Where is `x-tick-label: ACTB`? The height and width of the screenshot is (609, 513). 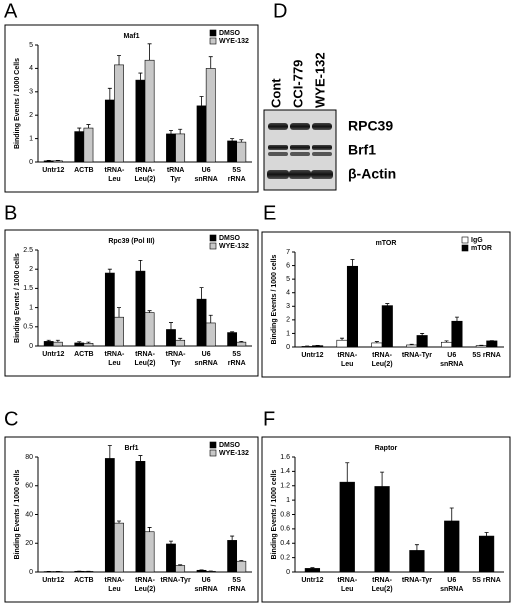 x-tick-label: ACTB is located at coordinates (83, 170).